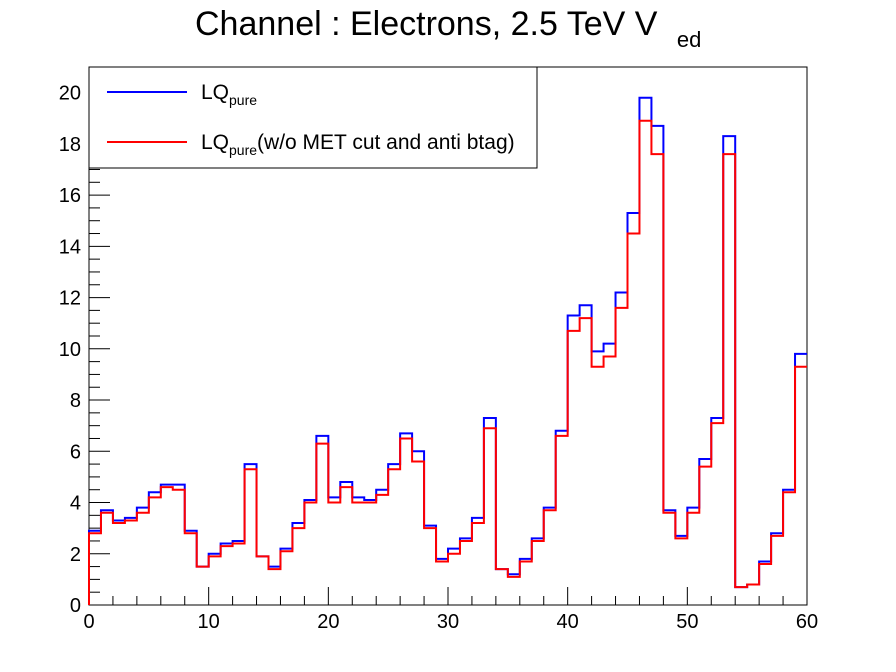  I want to click on legend-label: LQpure, so click(229, 94).